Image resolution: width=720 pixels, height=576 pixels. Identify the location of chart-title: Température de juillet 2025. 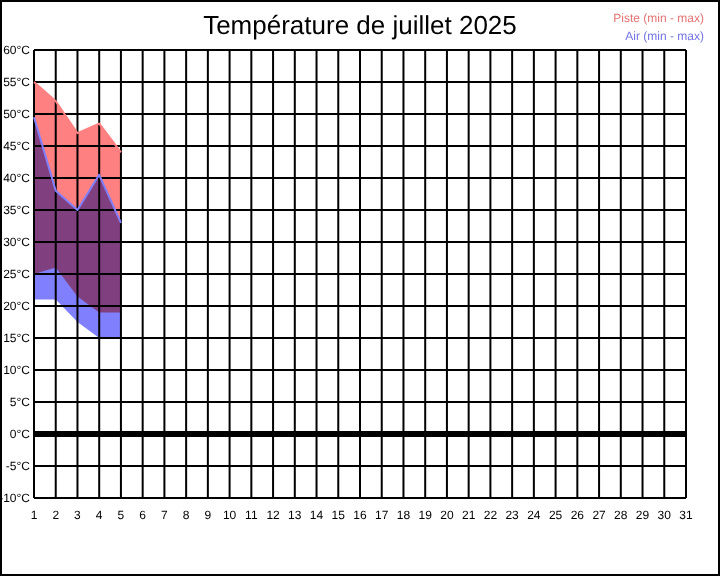
(360, 25).